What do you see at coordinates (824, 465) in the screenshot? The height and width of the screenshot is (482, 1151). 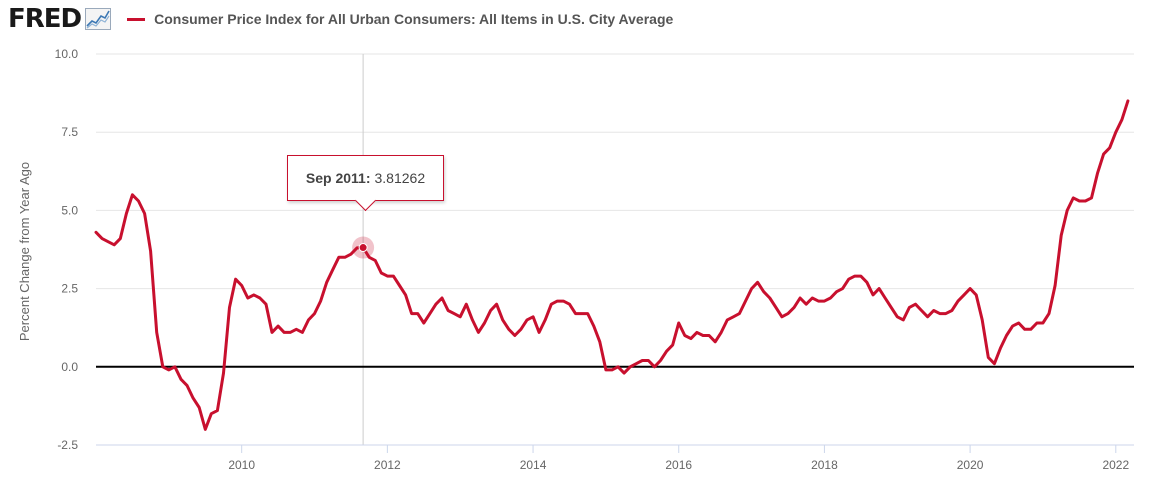 I see `x-tick-label: 2018` at bounding box center [824, 465].